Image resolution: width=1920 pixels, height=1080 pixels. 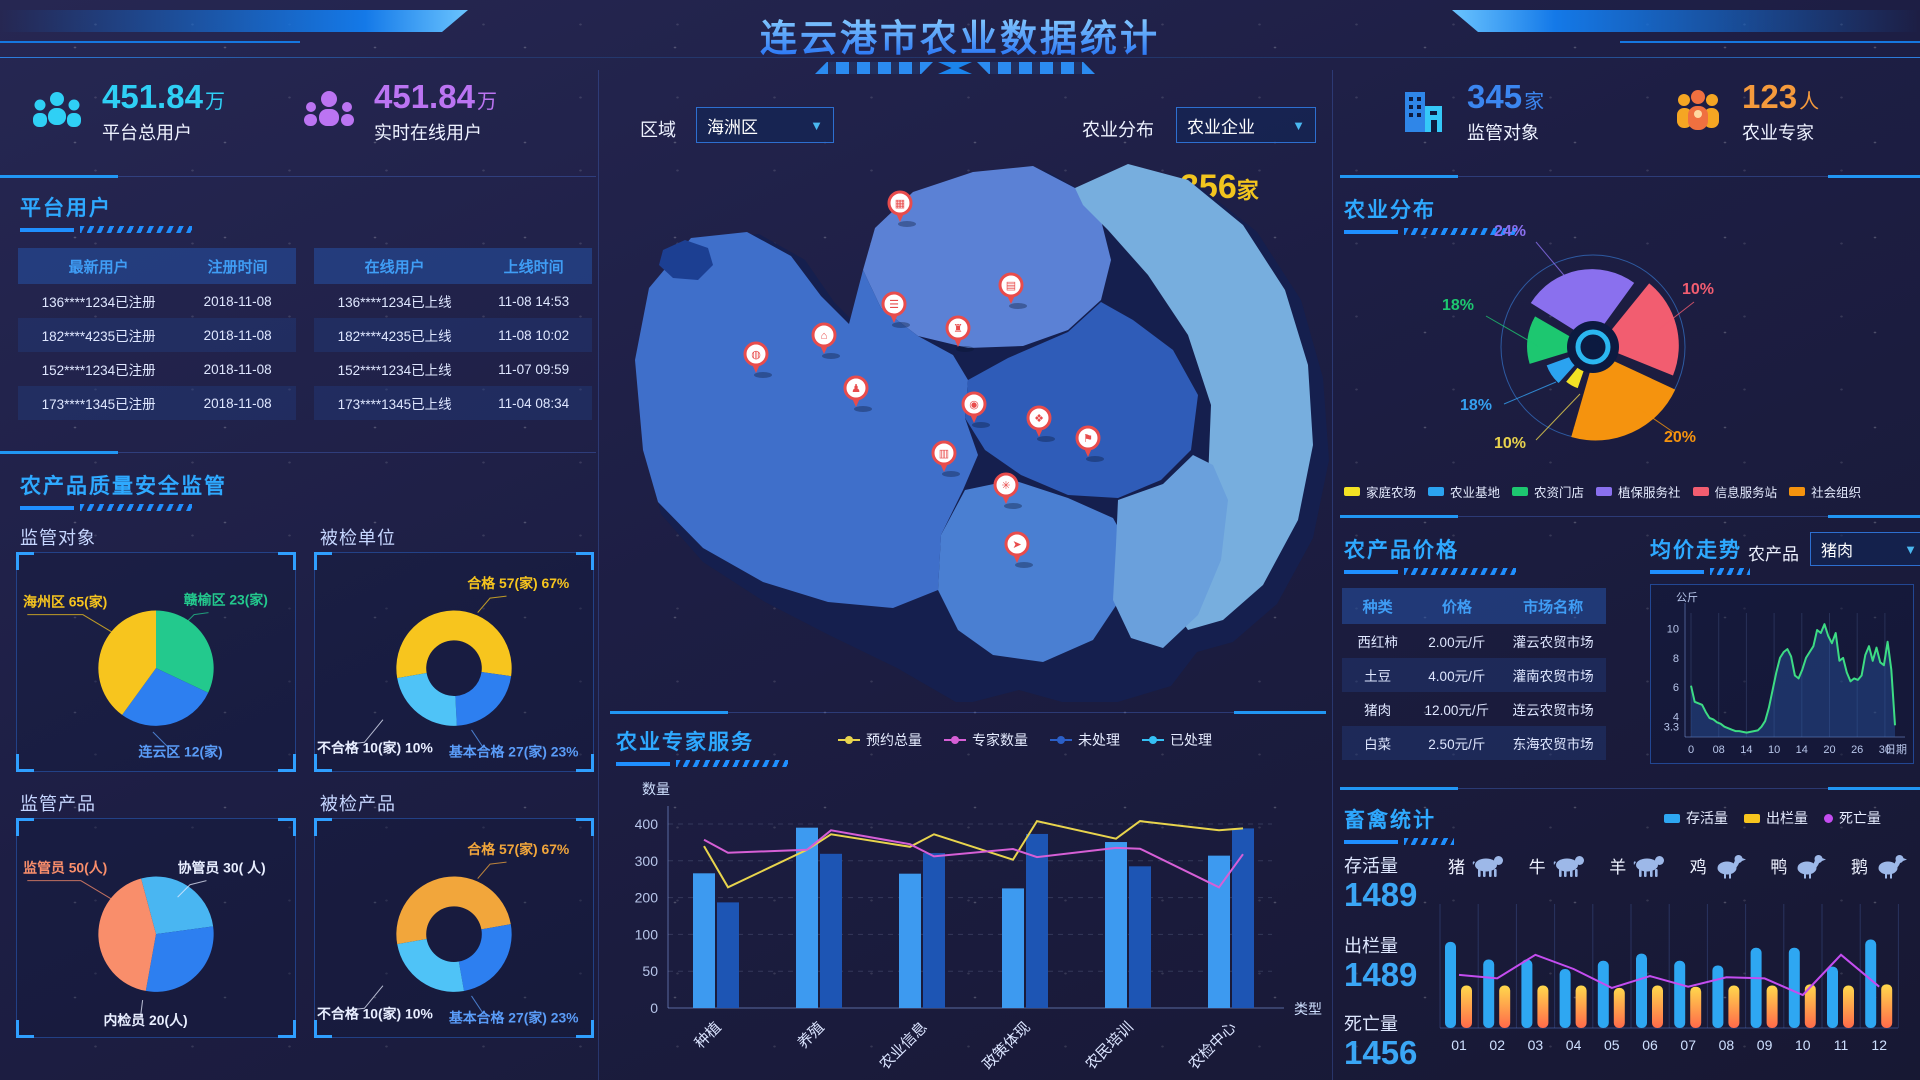 What do you see at coordinates (975, 409) in the screenshot?
I see `map-pin-location-pin: ◉` at bounding box center [975, 409].